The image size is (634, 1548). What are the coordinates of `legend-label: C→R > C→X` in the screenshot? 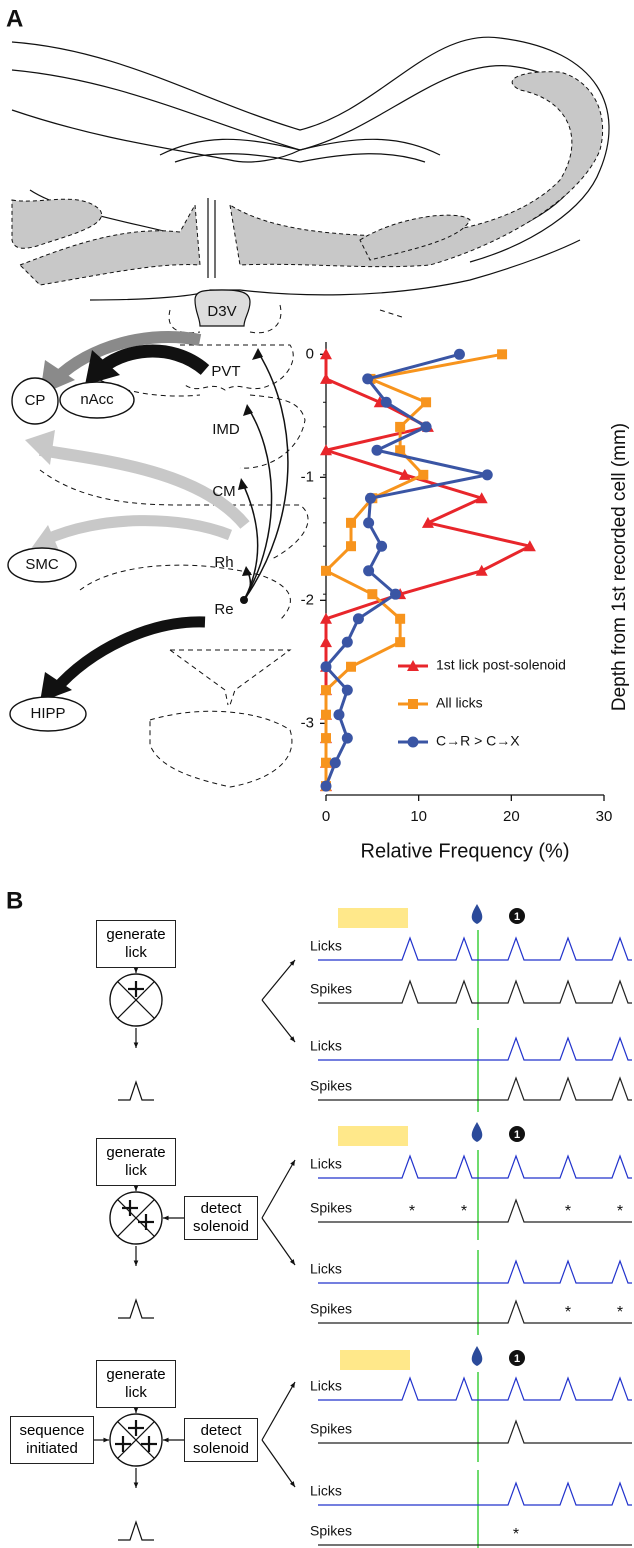 It's located at (478, 741).